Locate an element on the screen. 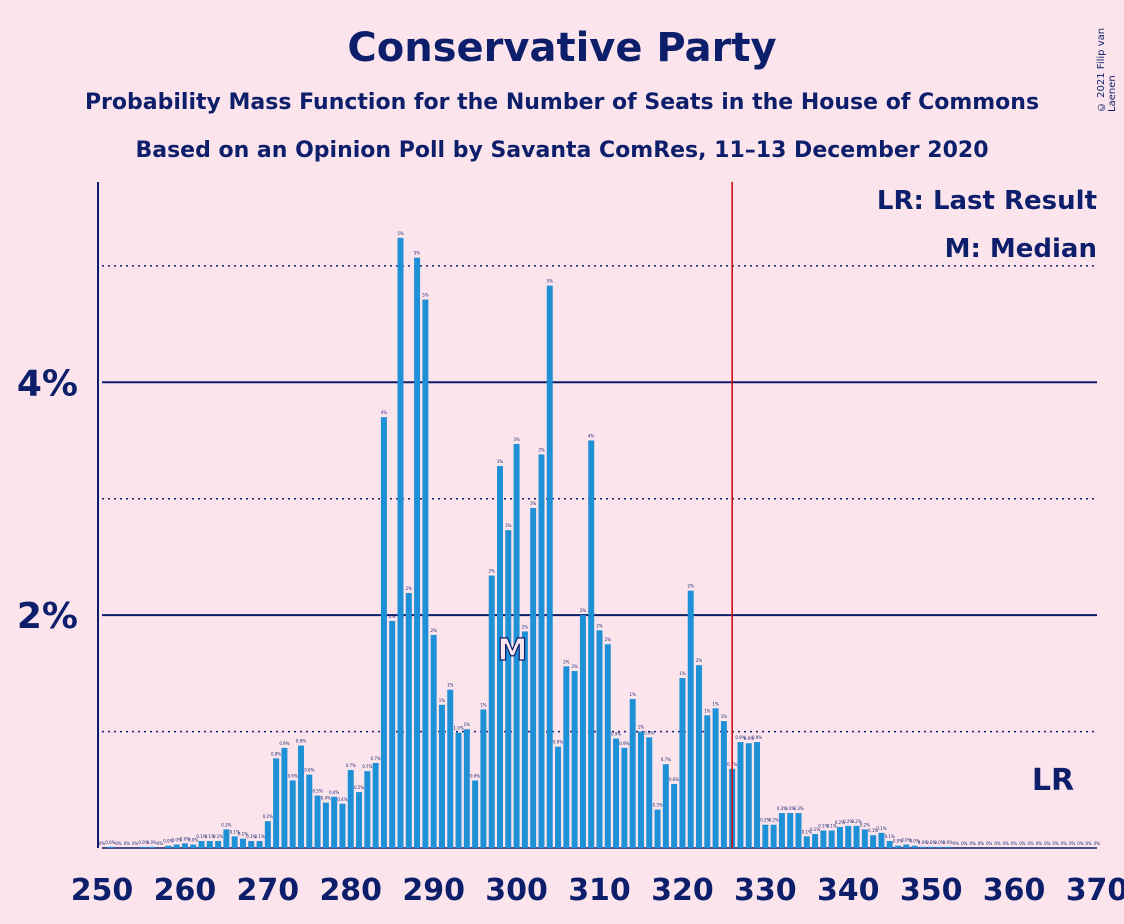 This screenshot has width=1124, height=924. bar-label-347: 0.0% is located at coordinates (906, 840).